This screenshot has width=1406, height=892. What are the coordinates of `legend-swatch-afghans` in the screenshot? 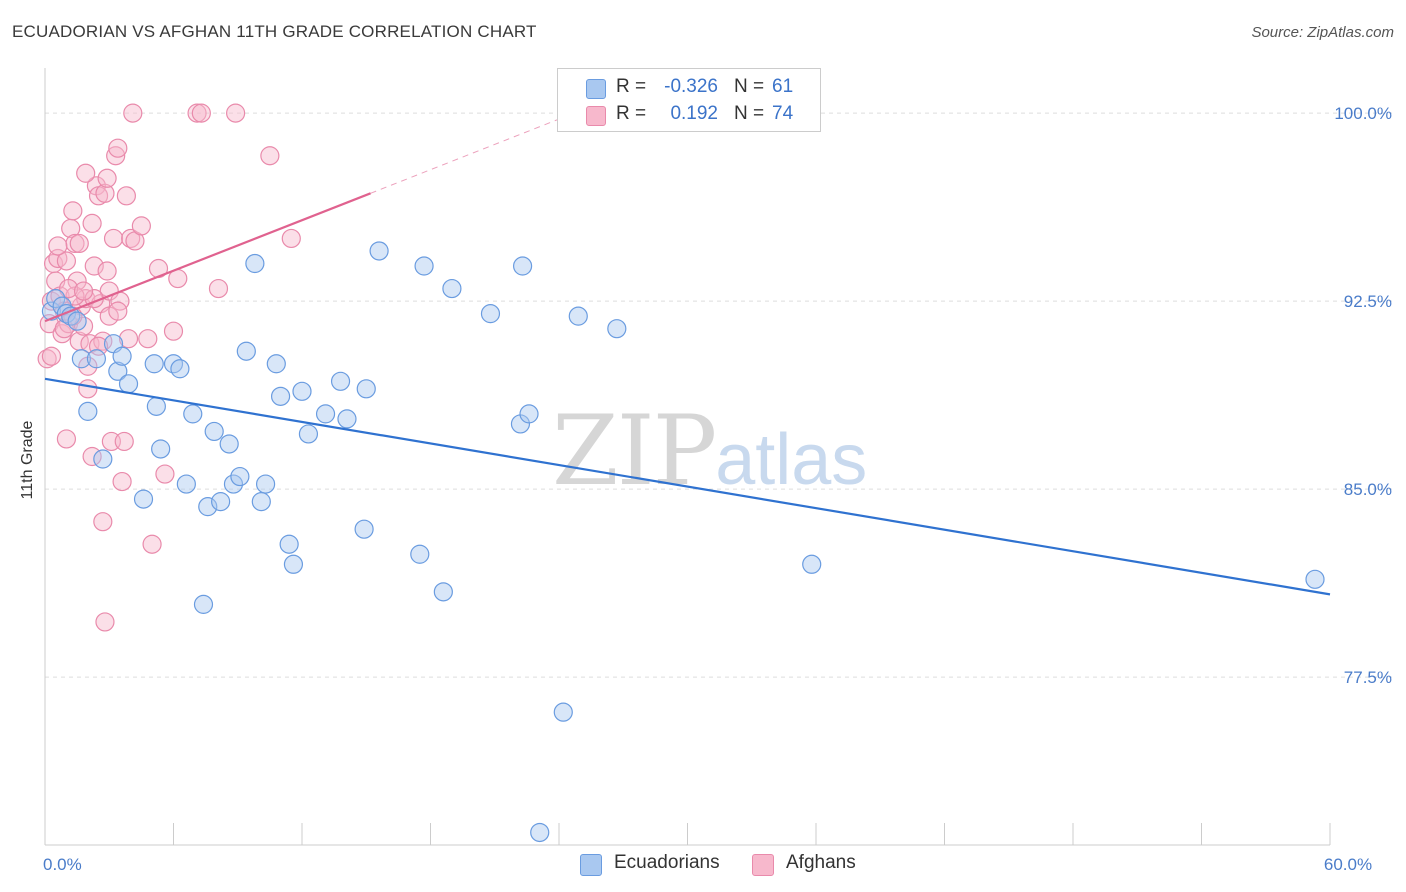 It's located at (763, 865).